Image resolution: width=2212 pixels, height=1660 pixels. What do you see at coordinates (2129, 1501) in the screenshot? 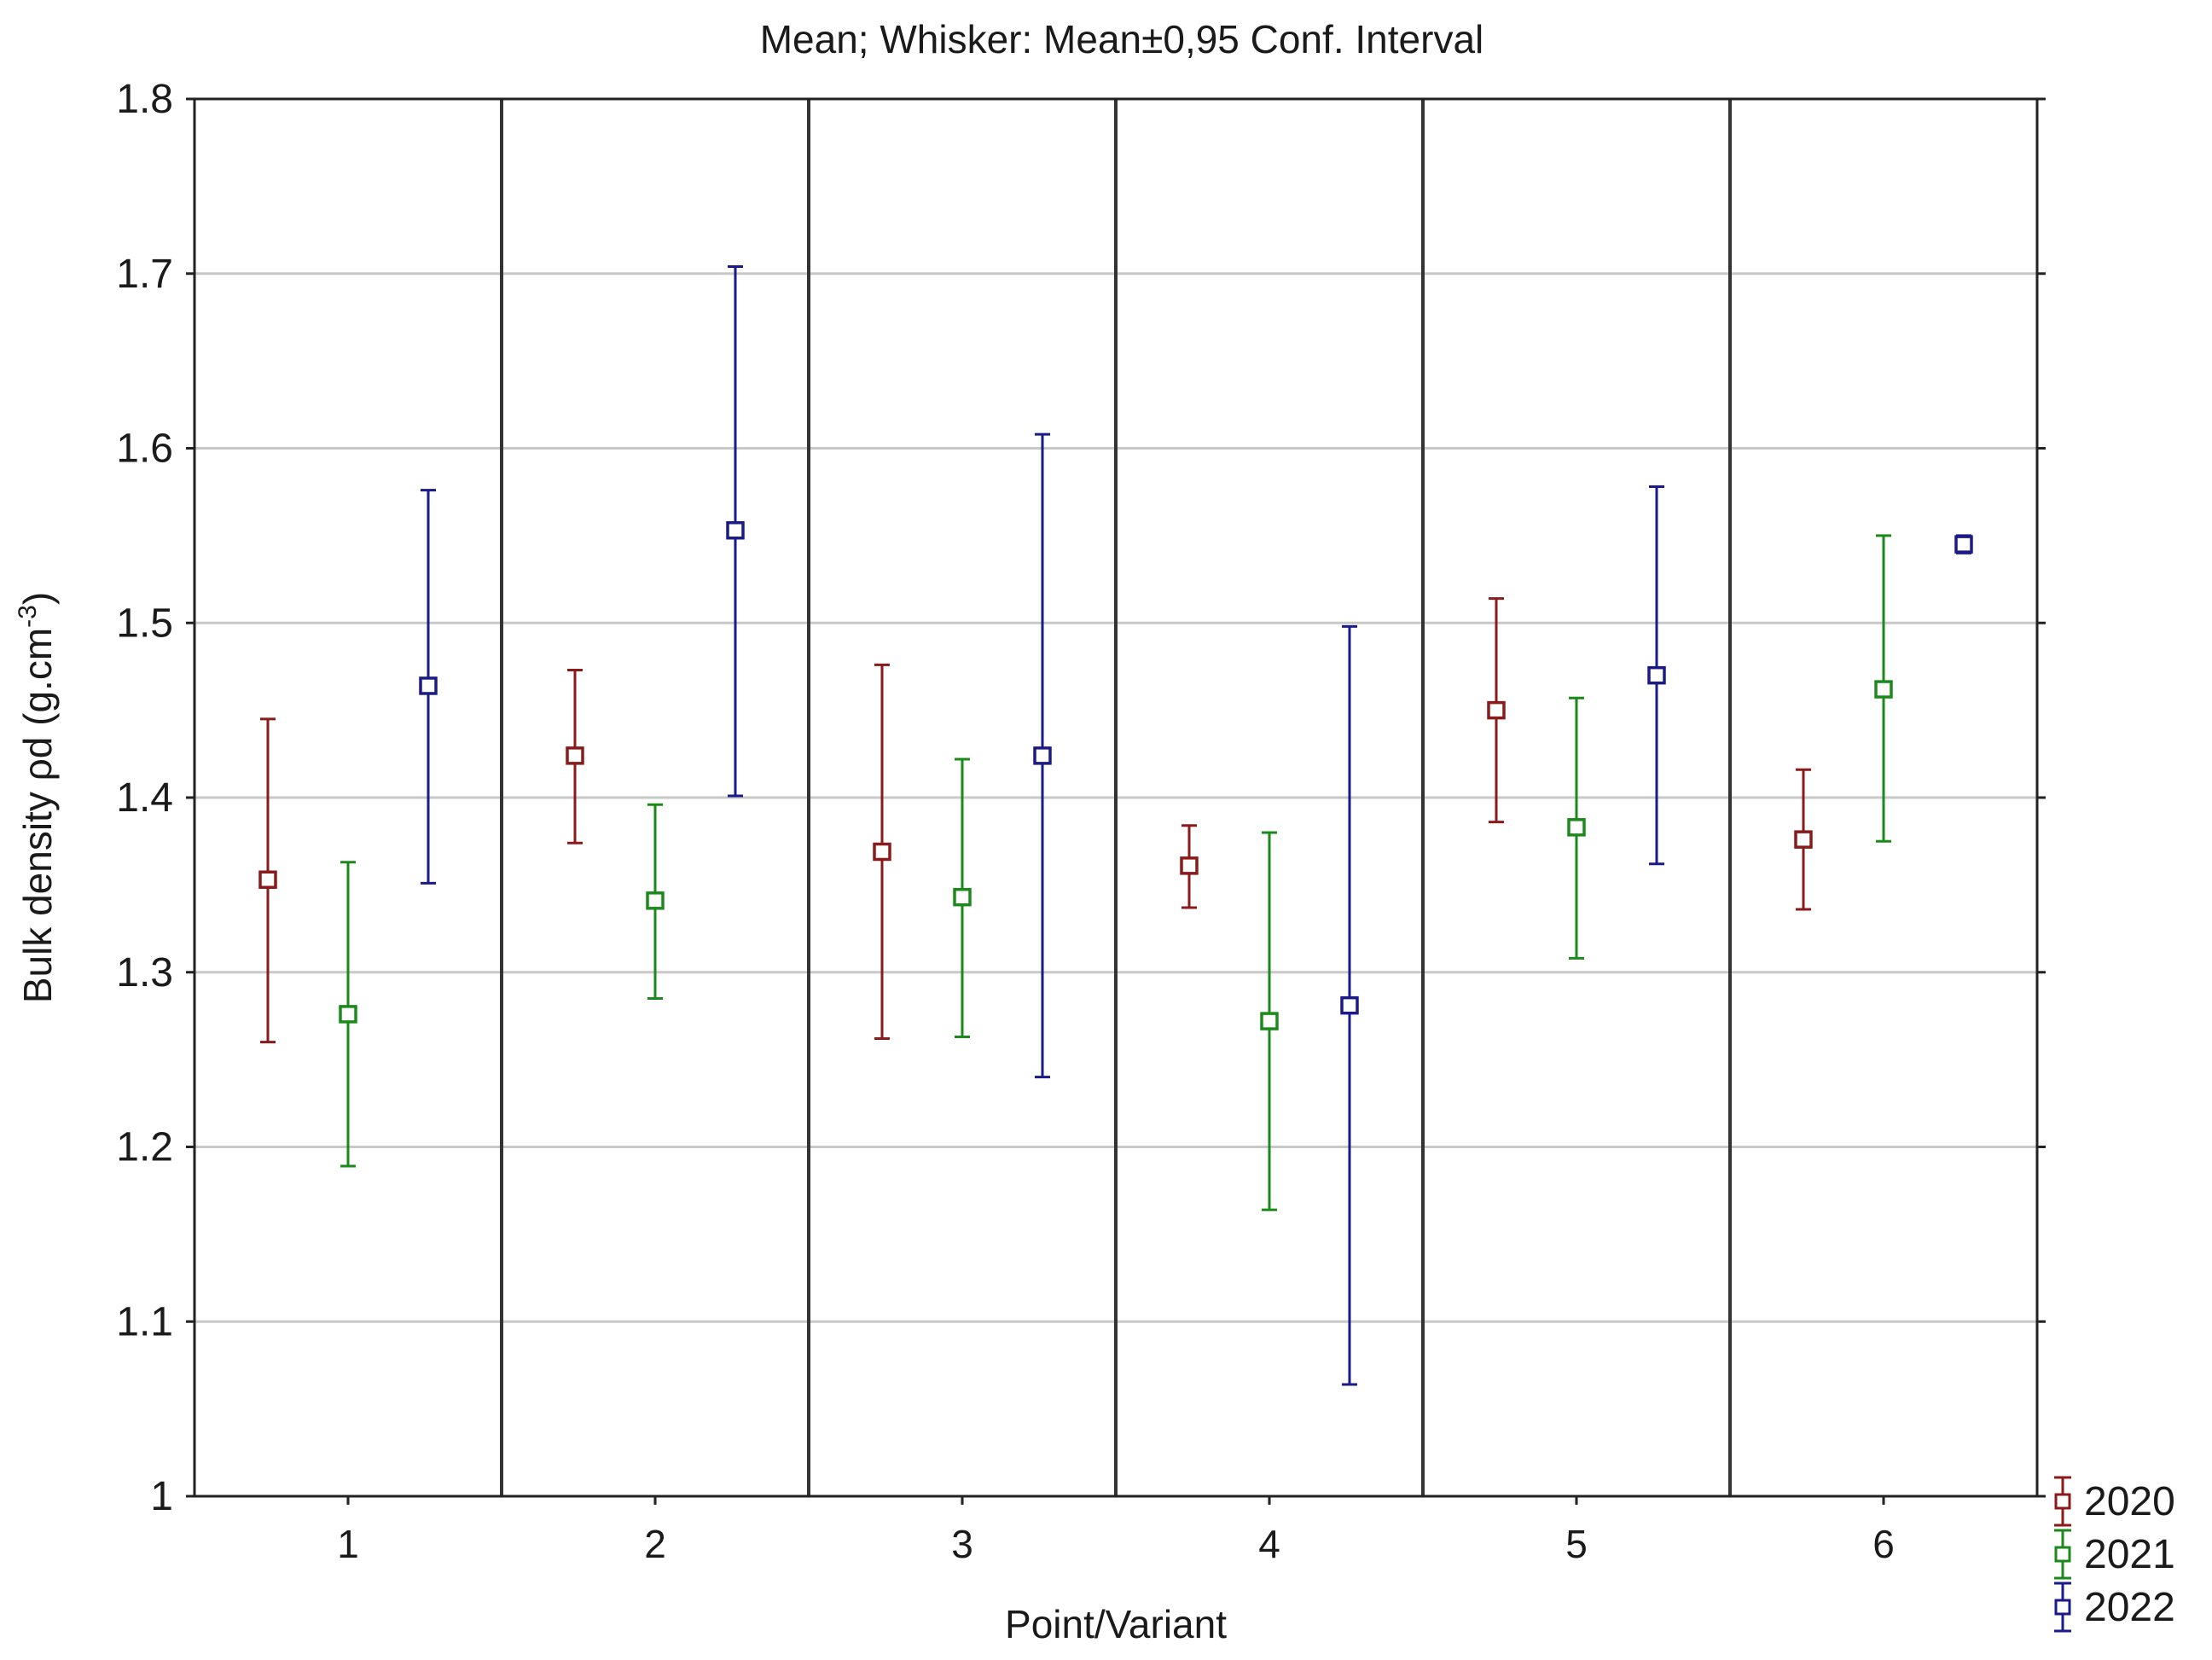
I see `legend-label: 2020` at bounding box center [2129, 1501].